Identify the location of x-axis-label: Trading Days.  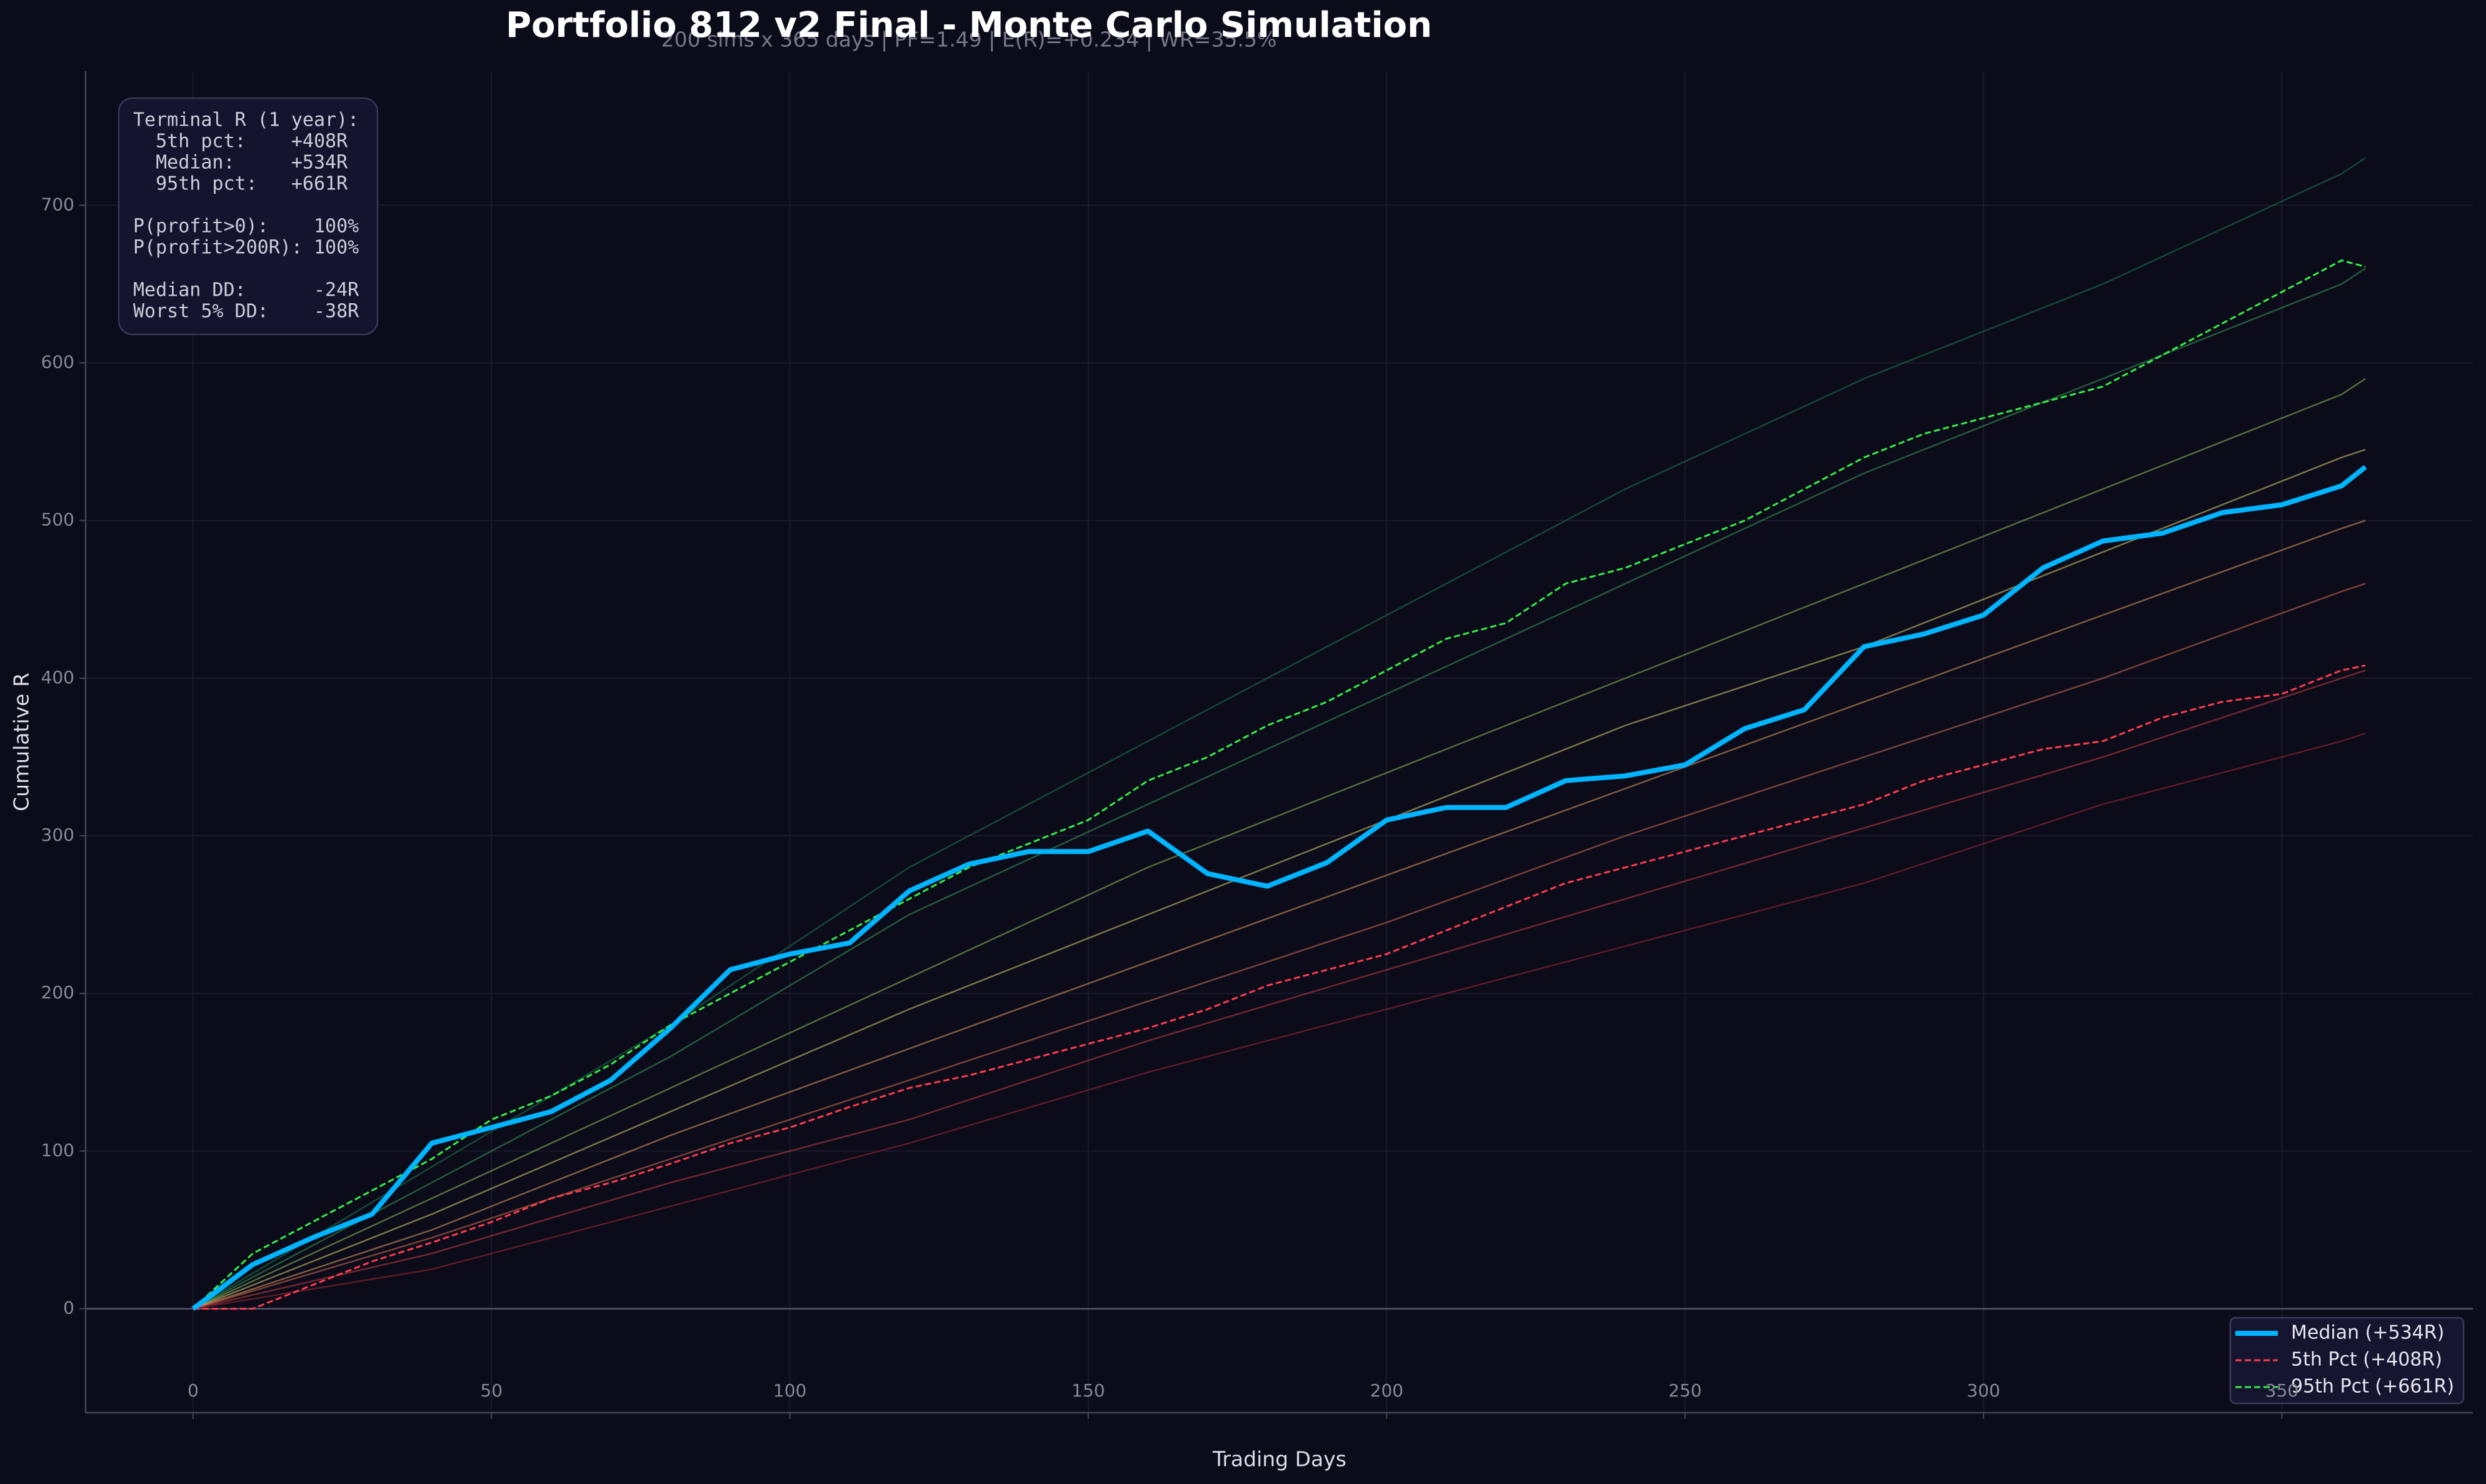
(1279, 1459).